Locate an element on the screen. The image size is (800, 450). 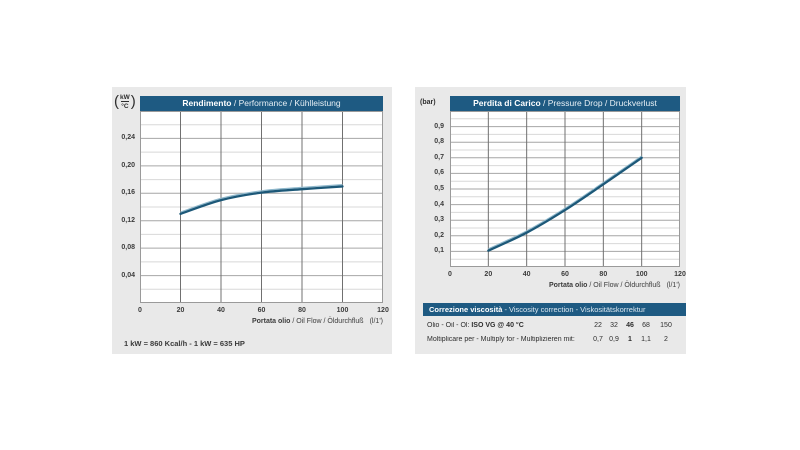
performance-y-ticks: 0,24 0,20 0,16 0,12 0,08 0,04 is located at coordinates (125, 207).